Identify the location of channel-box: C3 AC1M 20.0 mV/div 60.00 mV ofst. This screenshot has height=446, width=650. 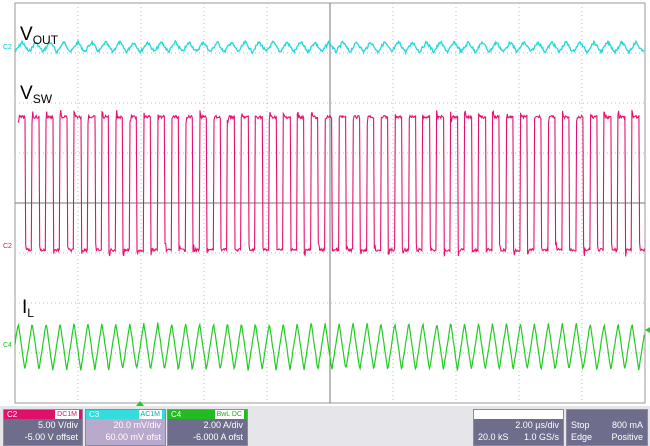
(125, 427).